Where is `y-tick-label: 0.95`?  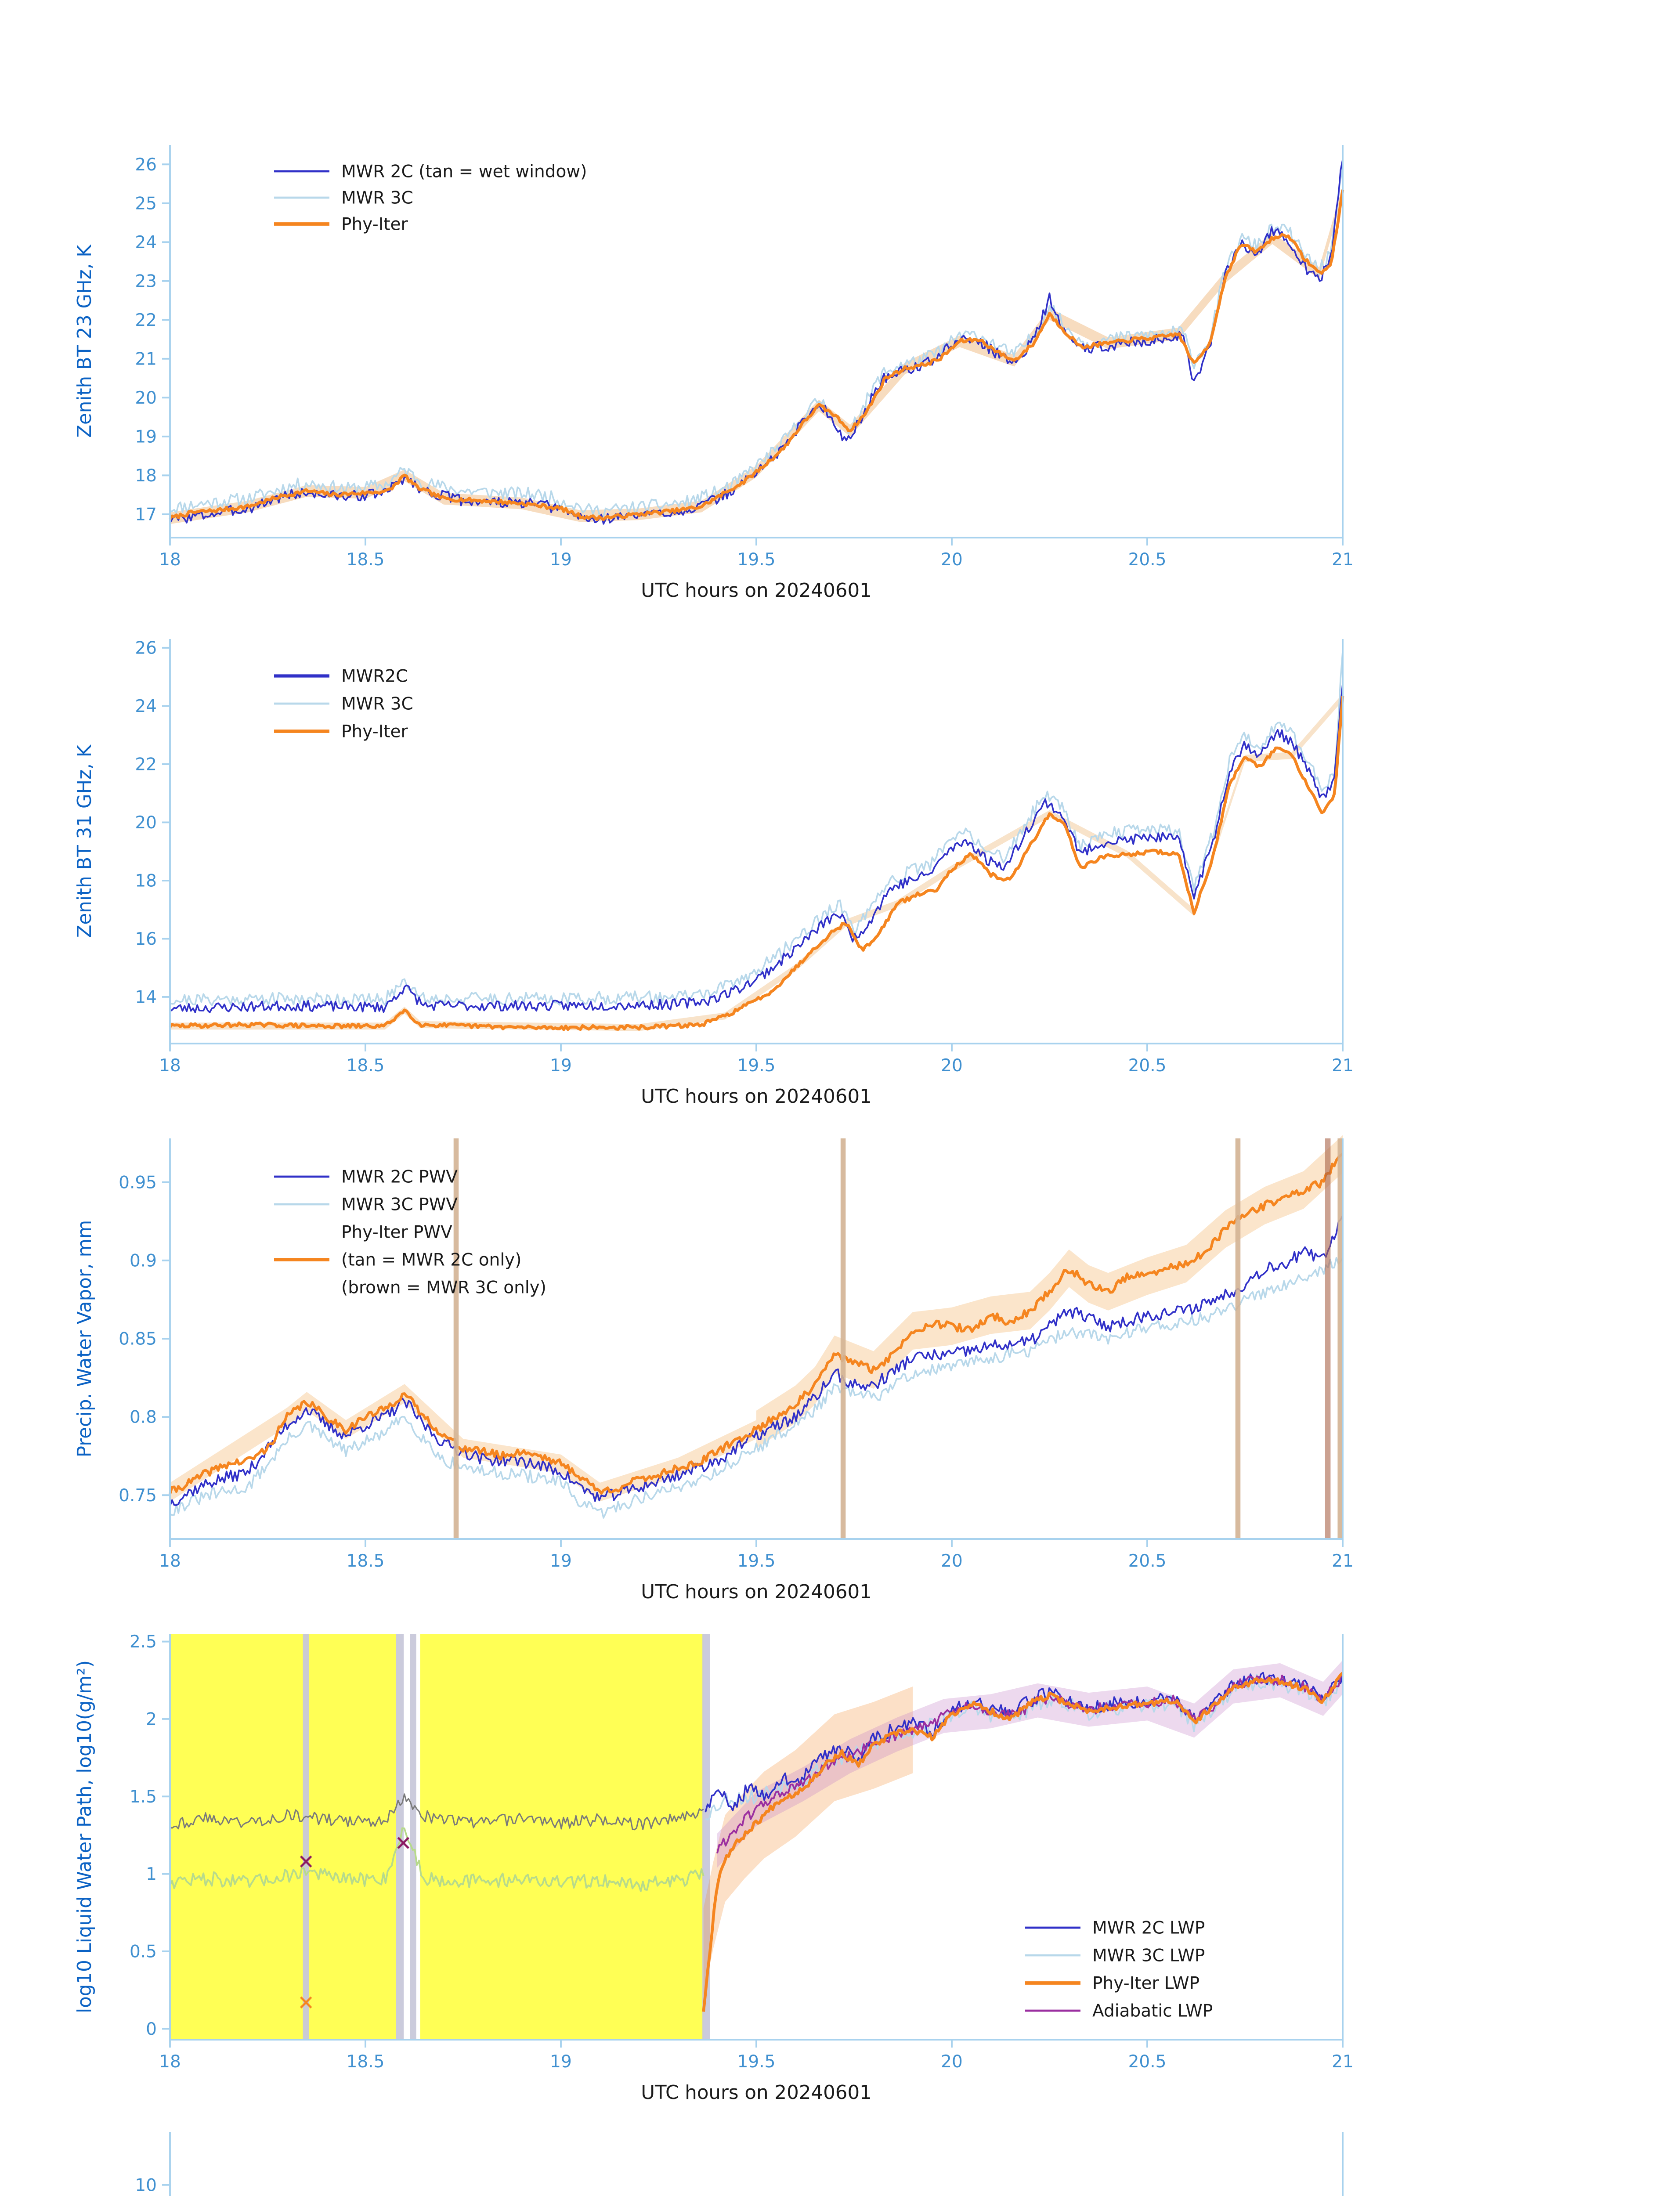
y-tick-label: 0.95 is located at coordinates (138, 1182).